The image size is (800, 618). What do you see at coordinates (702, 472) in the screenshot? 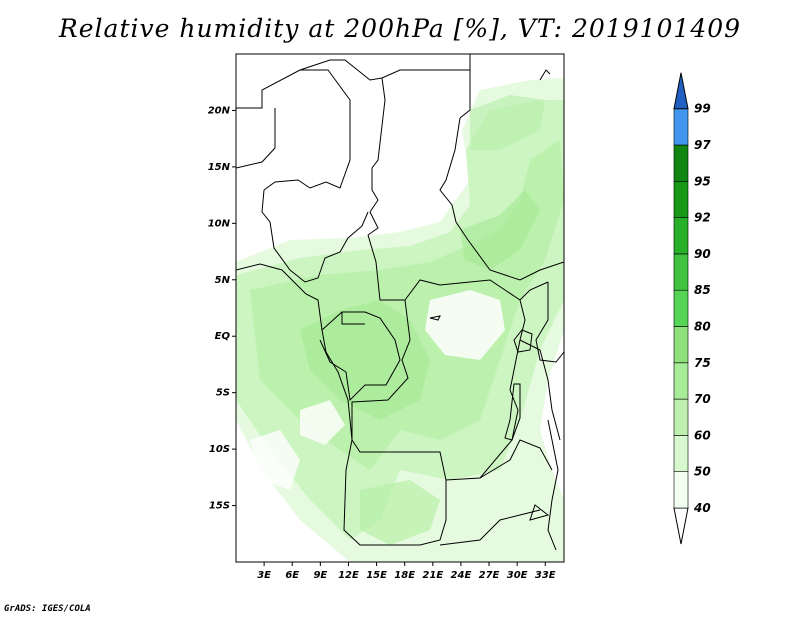
I see `colorbar-label: 50` at bounding box center [702, 472].